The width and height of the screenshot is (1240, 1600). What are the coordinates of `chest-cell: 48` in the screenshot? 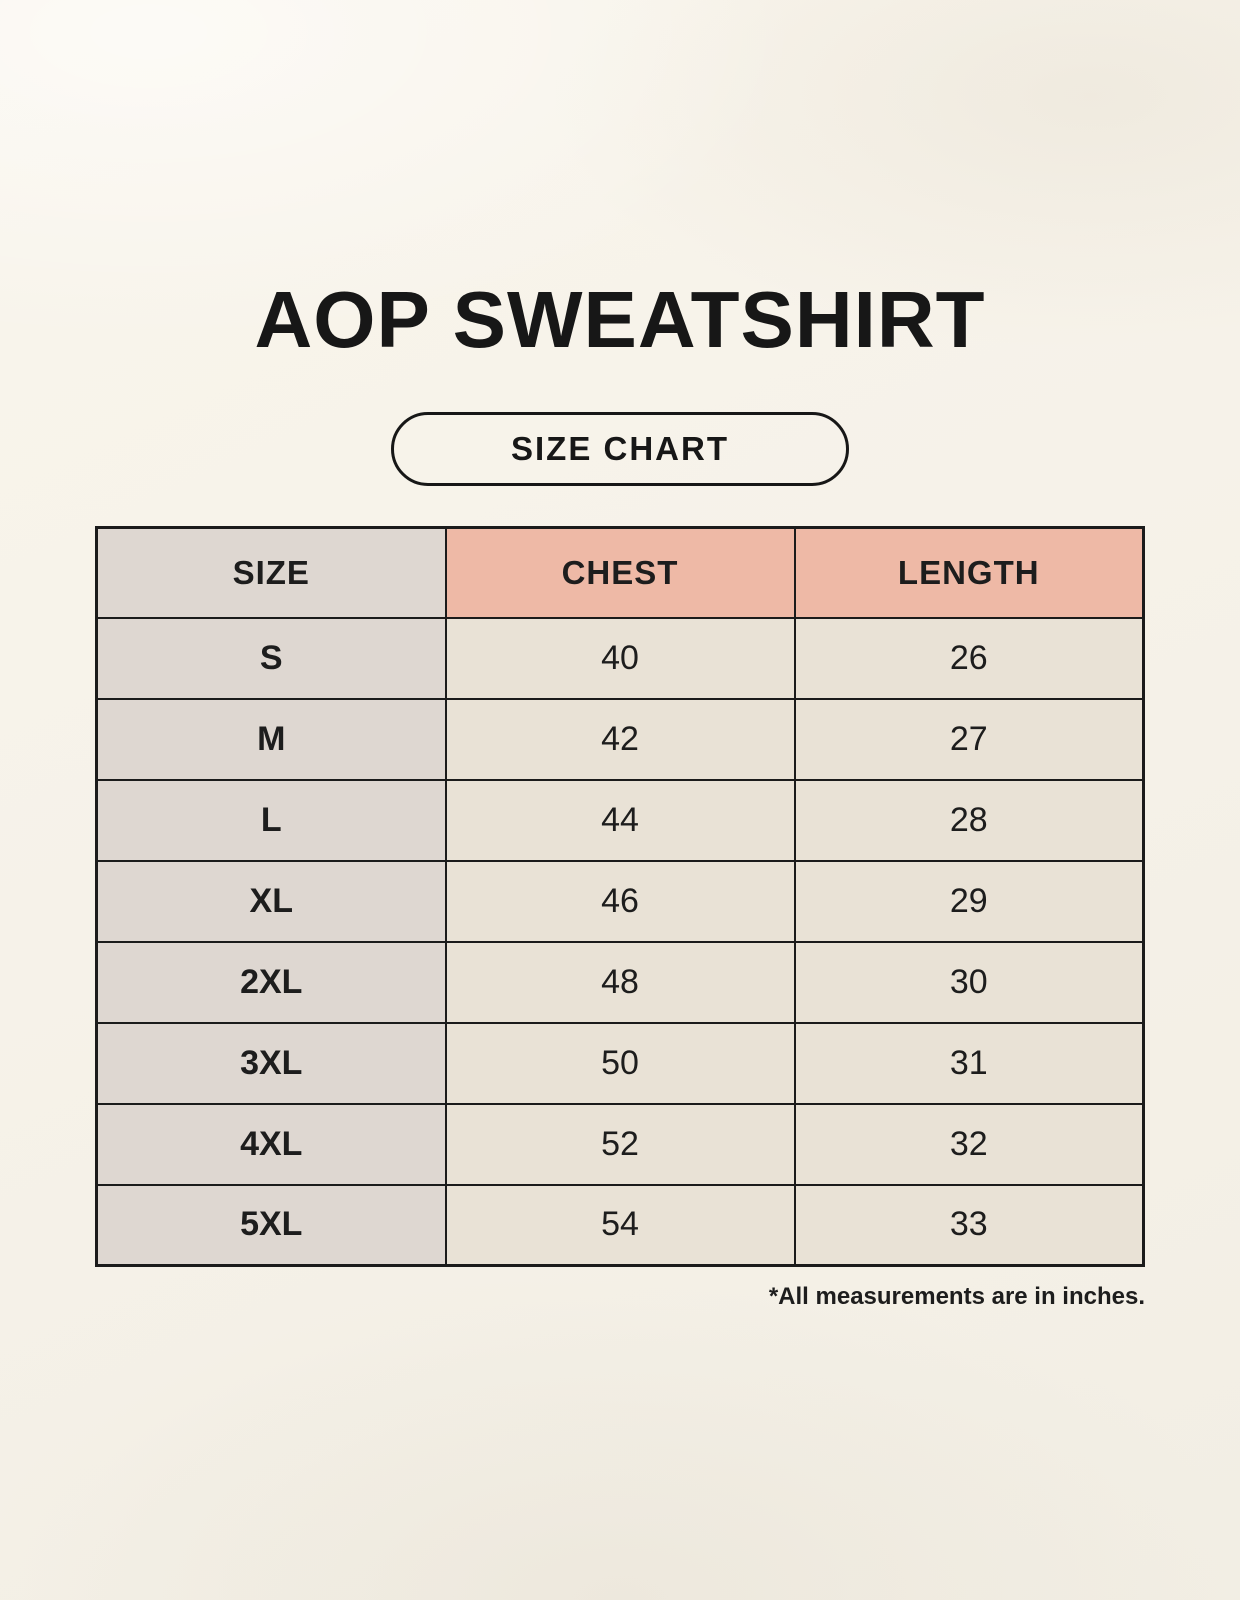 It's located at (620, 982).